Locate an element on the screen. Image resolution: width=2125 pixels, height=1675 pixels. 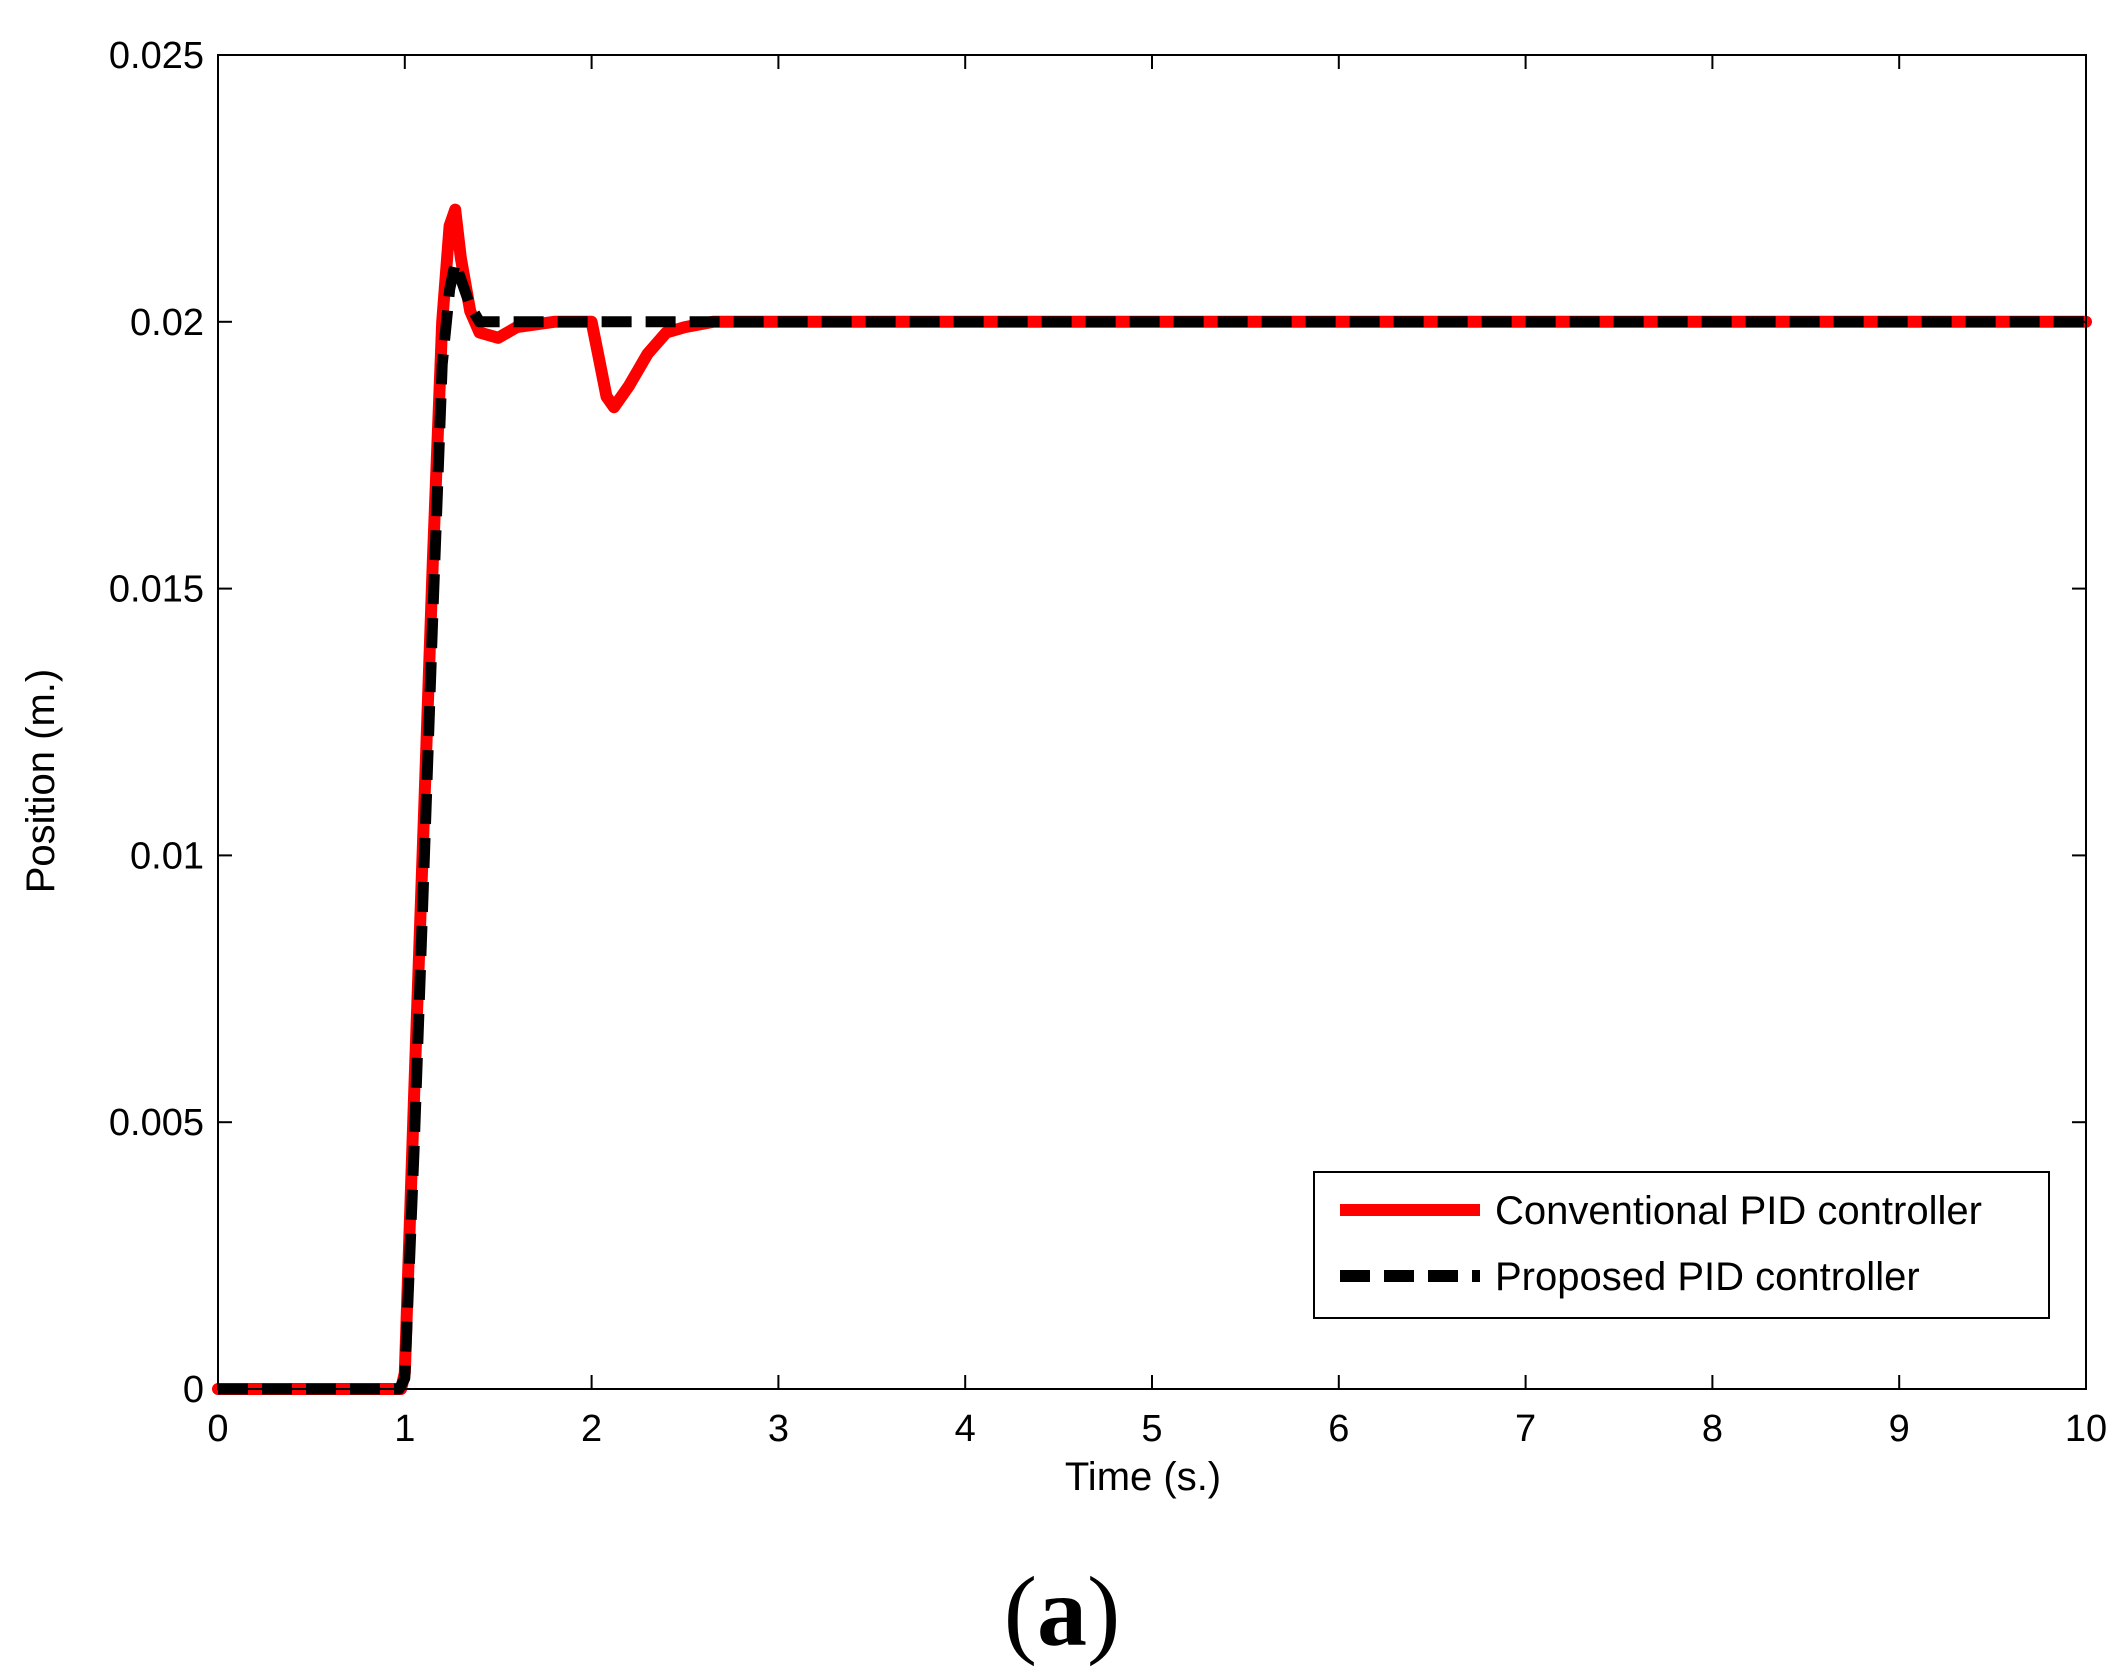
legend-label-conventional: Conventional PID controller is located at coordinates (1738, 1211).